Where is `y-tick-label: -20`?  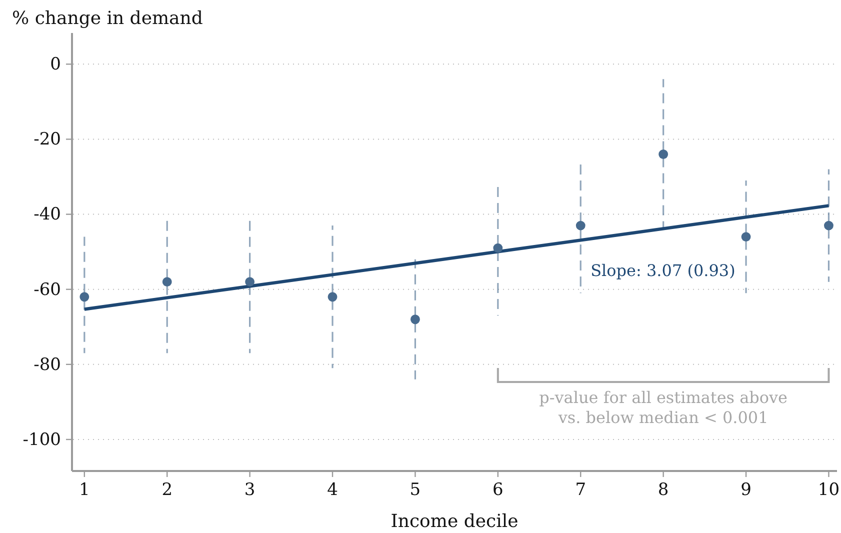
y-tick-label: -20 is located at coordinates (47, 140).